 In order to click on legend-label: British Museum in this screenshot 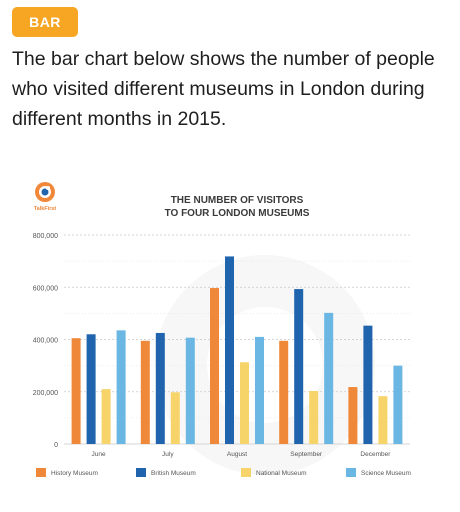, I will do `click(173, 473)`.